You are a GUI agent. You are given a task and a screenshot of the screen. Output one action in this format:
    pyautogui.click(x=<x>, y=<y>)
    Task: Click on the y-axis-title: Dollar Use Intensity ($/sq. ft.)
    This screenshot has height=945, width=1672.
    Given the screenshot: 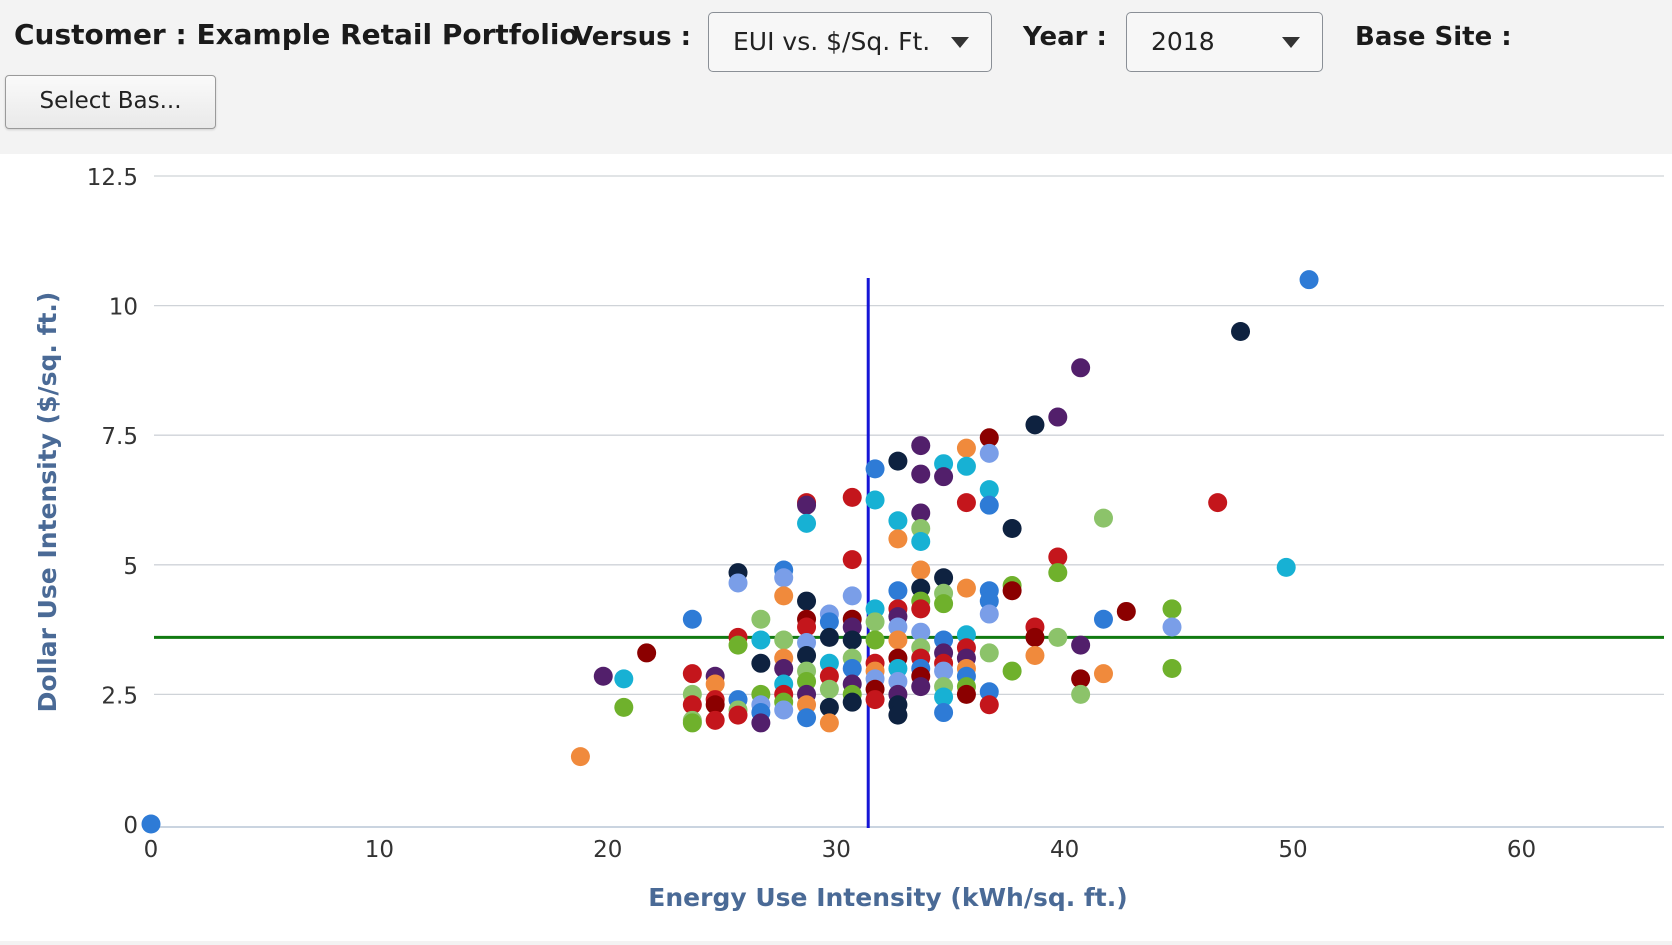 What is the action you would take?
    pyautogui.click(x=47, y=502)
    